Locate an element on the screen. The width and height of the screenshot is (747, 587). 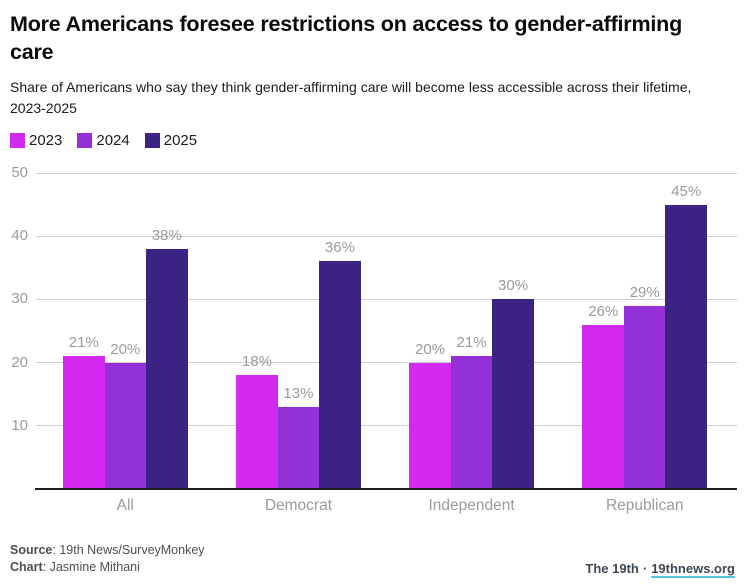
bar-group-democrat: 18% 13% 36% is located at coordinates (298, 331).